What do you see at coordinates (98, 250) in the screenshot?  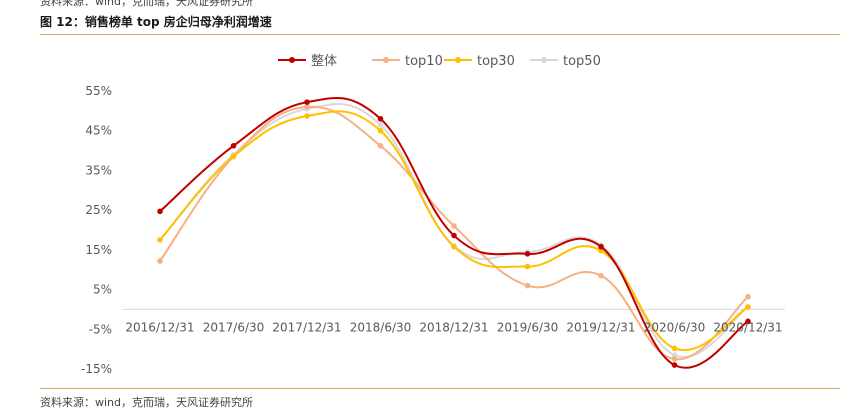 I see `y-tick-label: 15%` at bounding box center [98, 250].